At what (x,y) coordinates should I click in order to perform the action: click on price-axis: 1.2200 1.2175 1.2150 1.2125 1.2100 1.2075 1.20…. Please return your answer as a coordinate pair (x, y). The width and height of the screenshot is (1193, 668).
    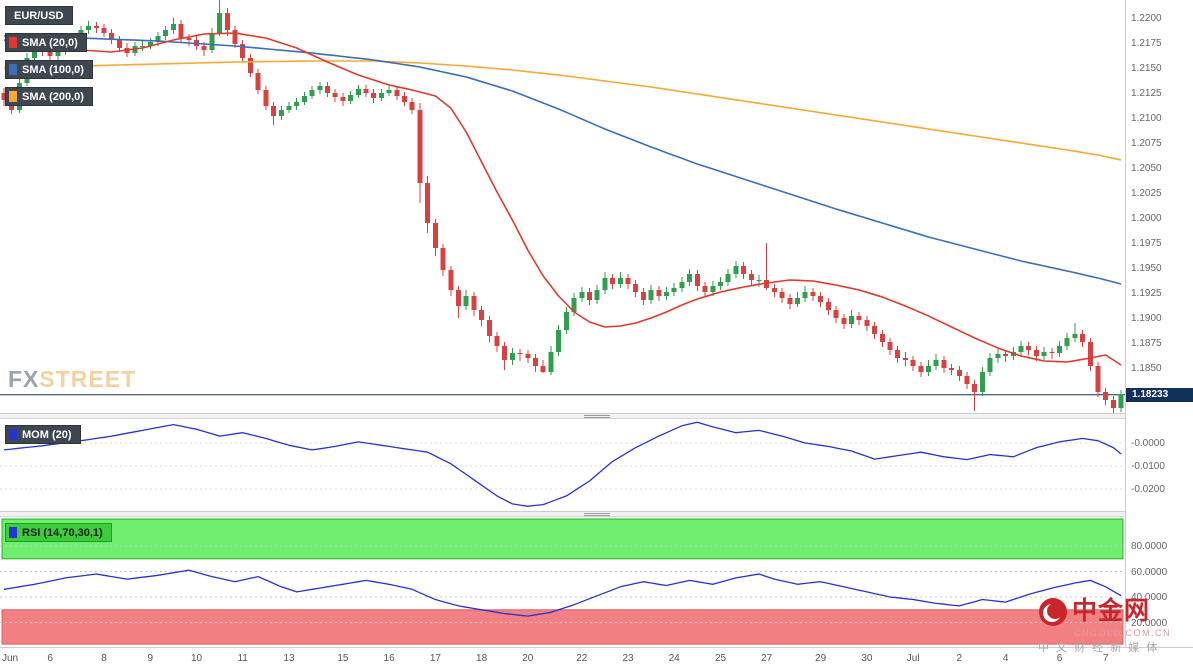
    Looking at the image, I should click on (1159, 323).